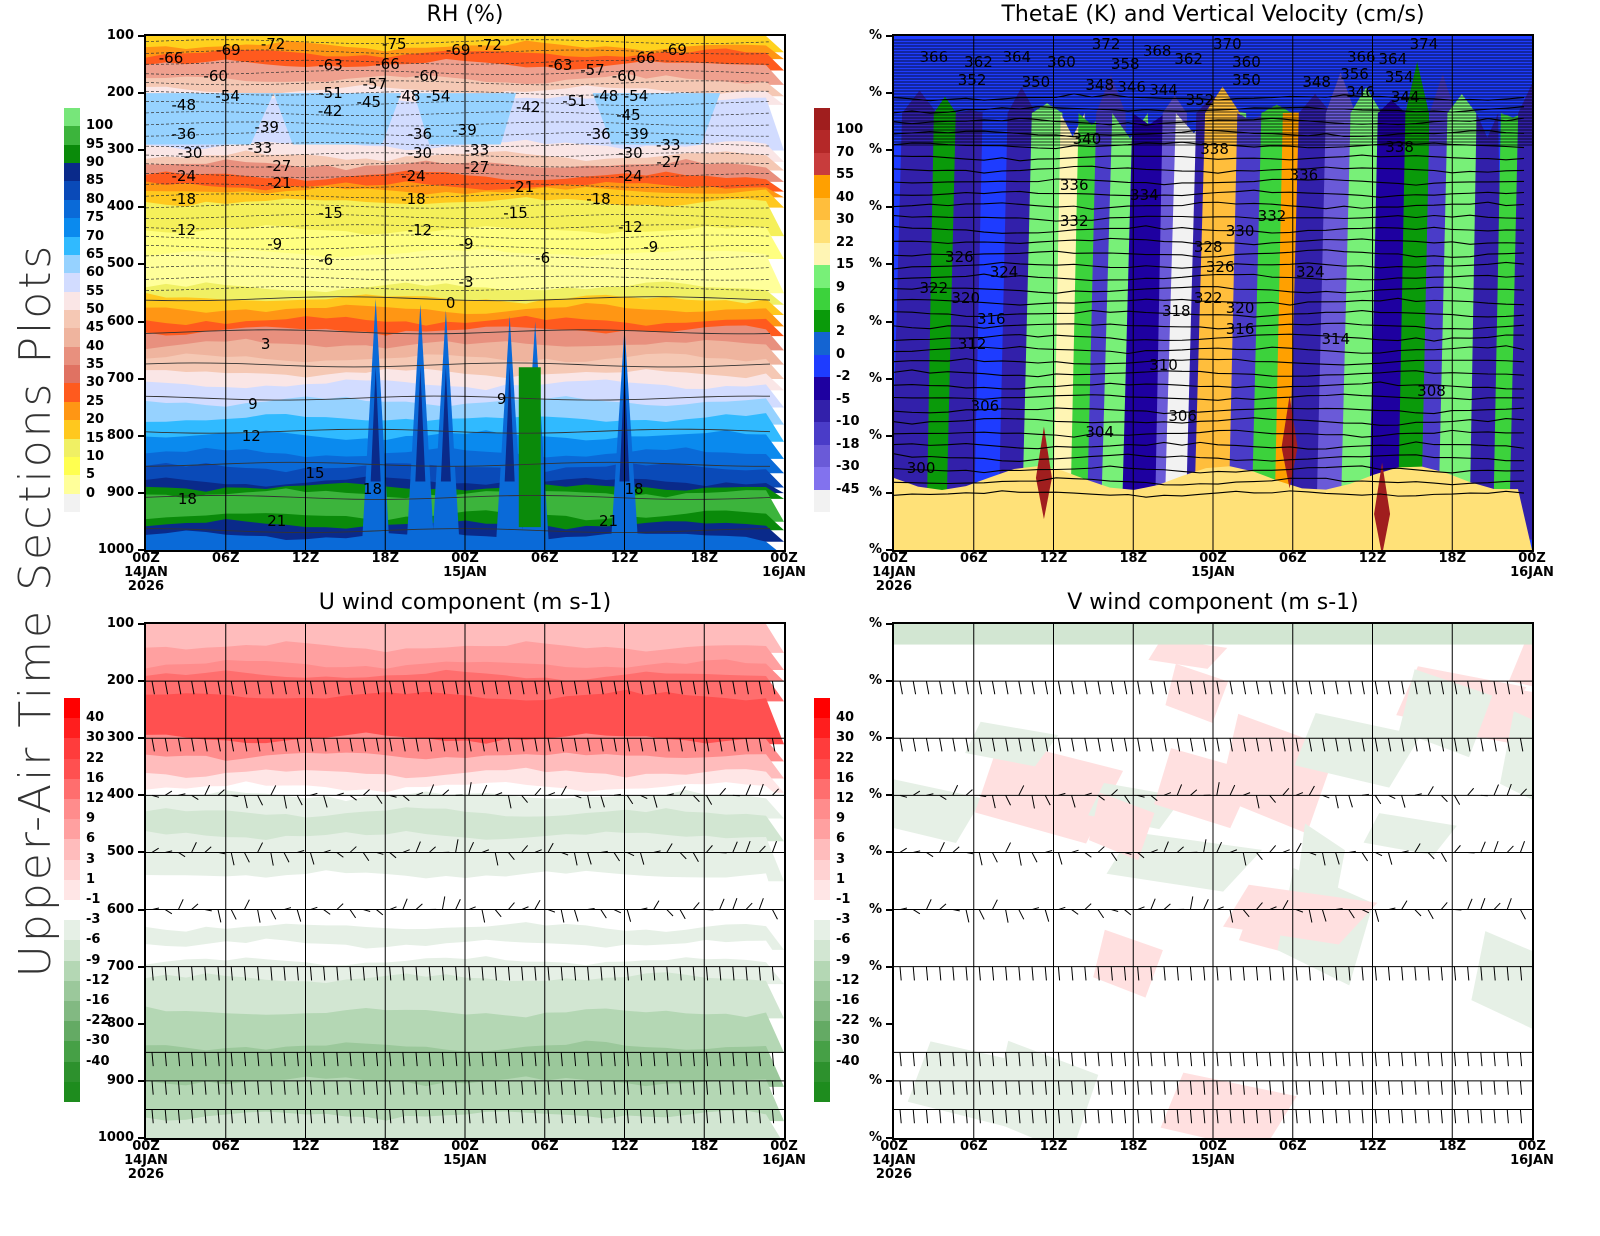 This screenshot has height=1236, width=1600. Describe the element at coordinates (894, 573) in the screenshot. I see `x-tick-label: 00Z 14JAN 2026` at that location.